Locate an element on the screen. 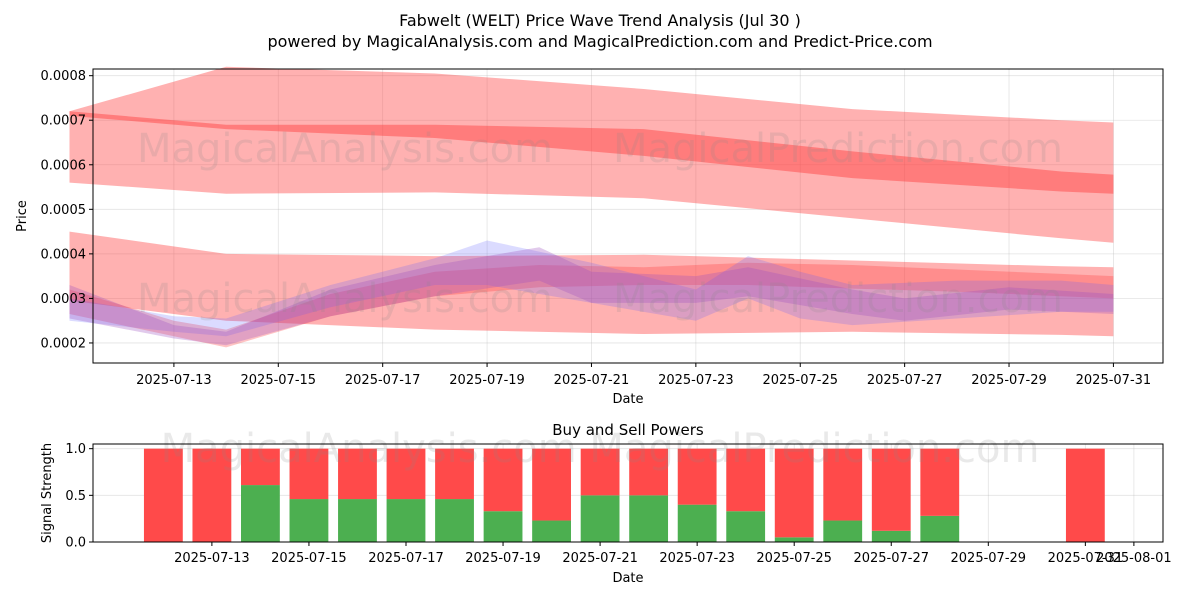 The image size is (1200, 600). price-band-blue-wave is located at coordinates (591, 288).